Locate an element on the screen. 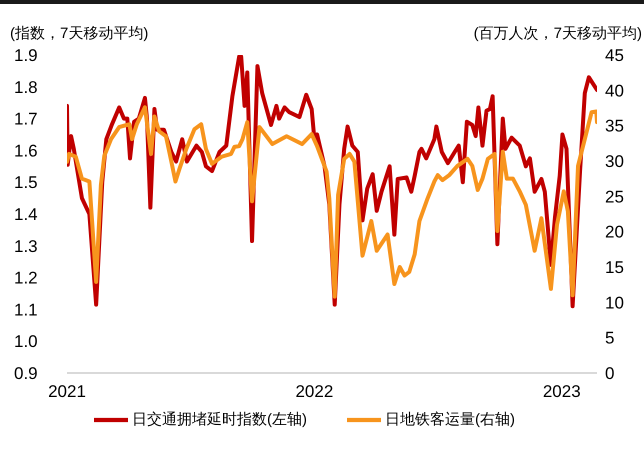 The width and height of the screenshot is (644, 453). y2-tick-label: 25 is located at coordinates (614, 196).